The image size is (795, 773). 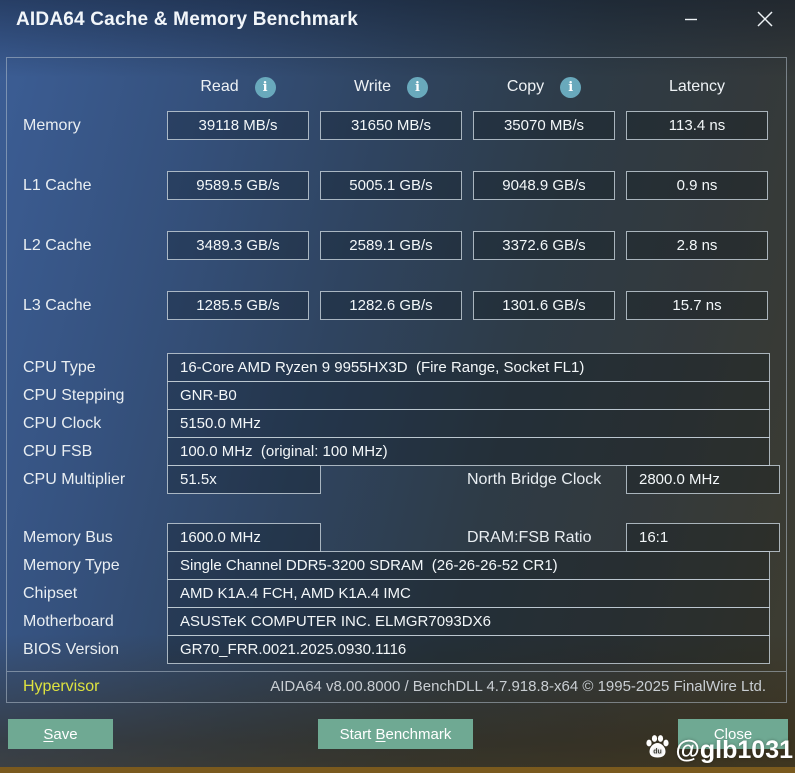 What do you see at coordinates (57, 245) in the screenshot?
I see `row-label-l2-cache: L2 Cache` at bounding box center [57, 245].